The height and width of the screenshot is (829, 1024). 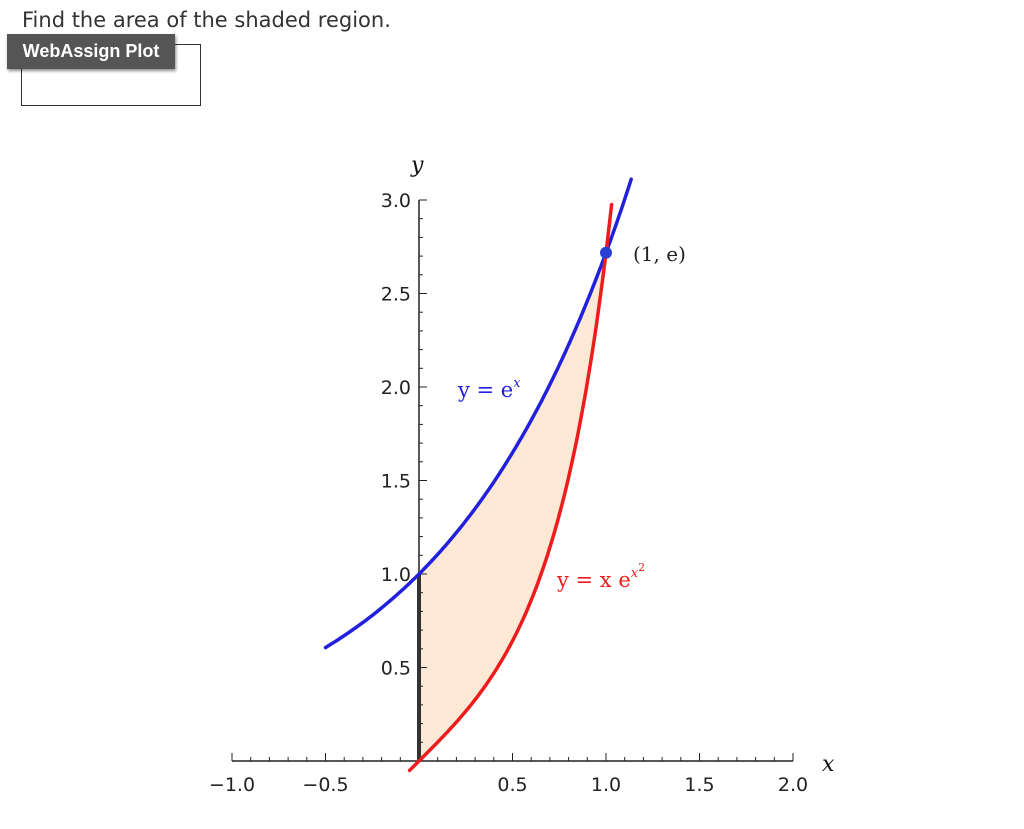 I want to click on x-tick-label: −1.0, so click(x=232, y=785).